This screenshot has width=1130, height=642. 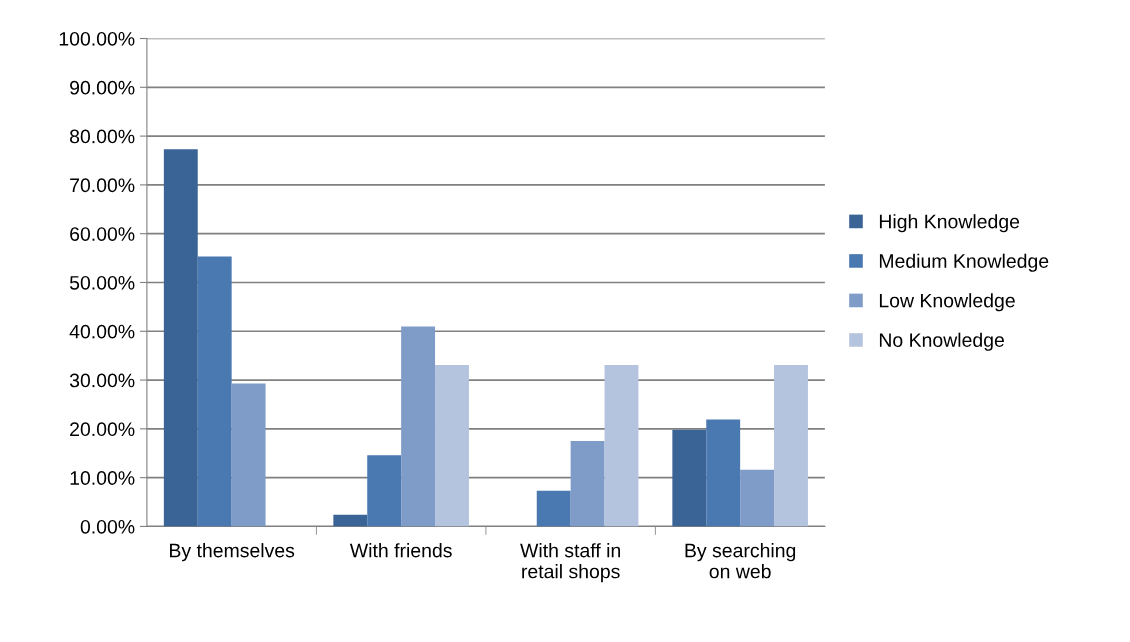 I want to click on y-tick-label: 70.00%, so click(x=102, y=185).